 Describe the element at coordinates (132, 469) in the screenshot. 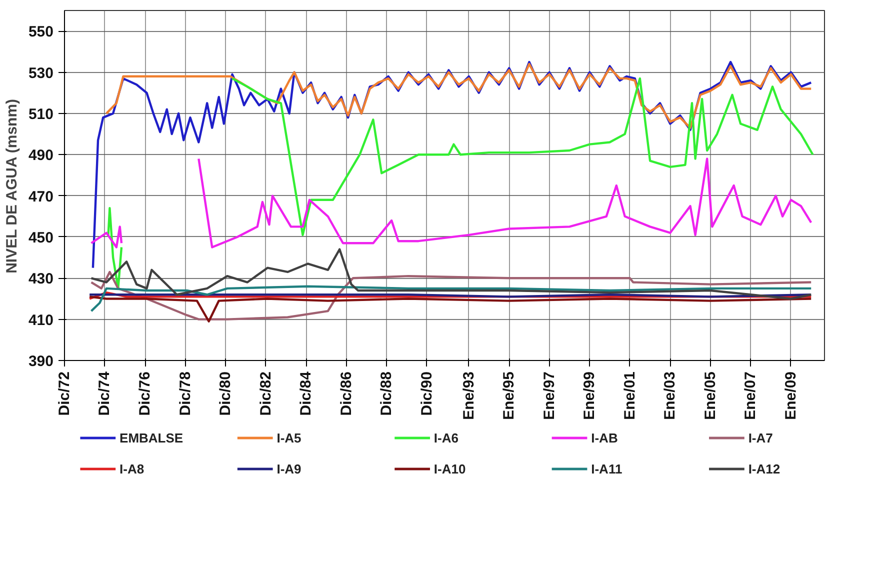

I see `legend-label: I-A8` at that location.